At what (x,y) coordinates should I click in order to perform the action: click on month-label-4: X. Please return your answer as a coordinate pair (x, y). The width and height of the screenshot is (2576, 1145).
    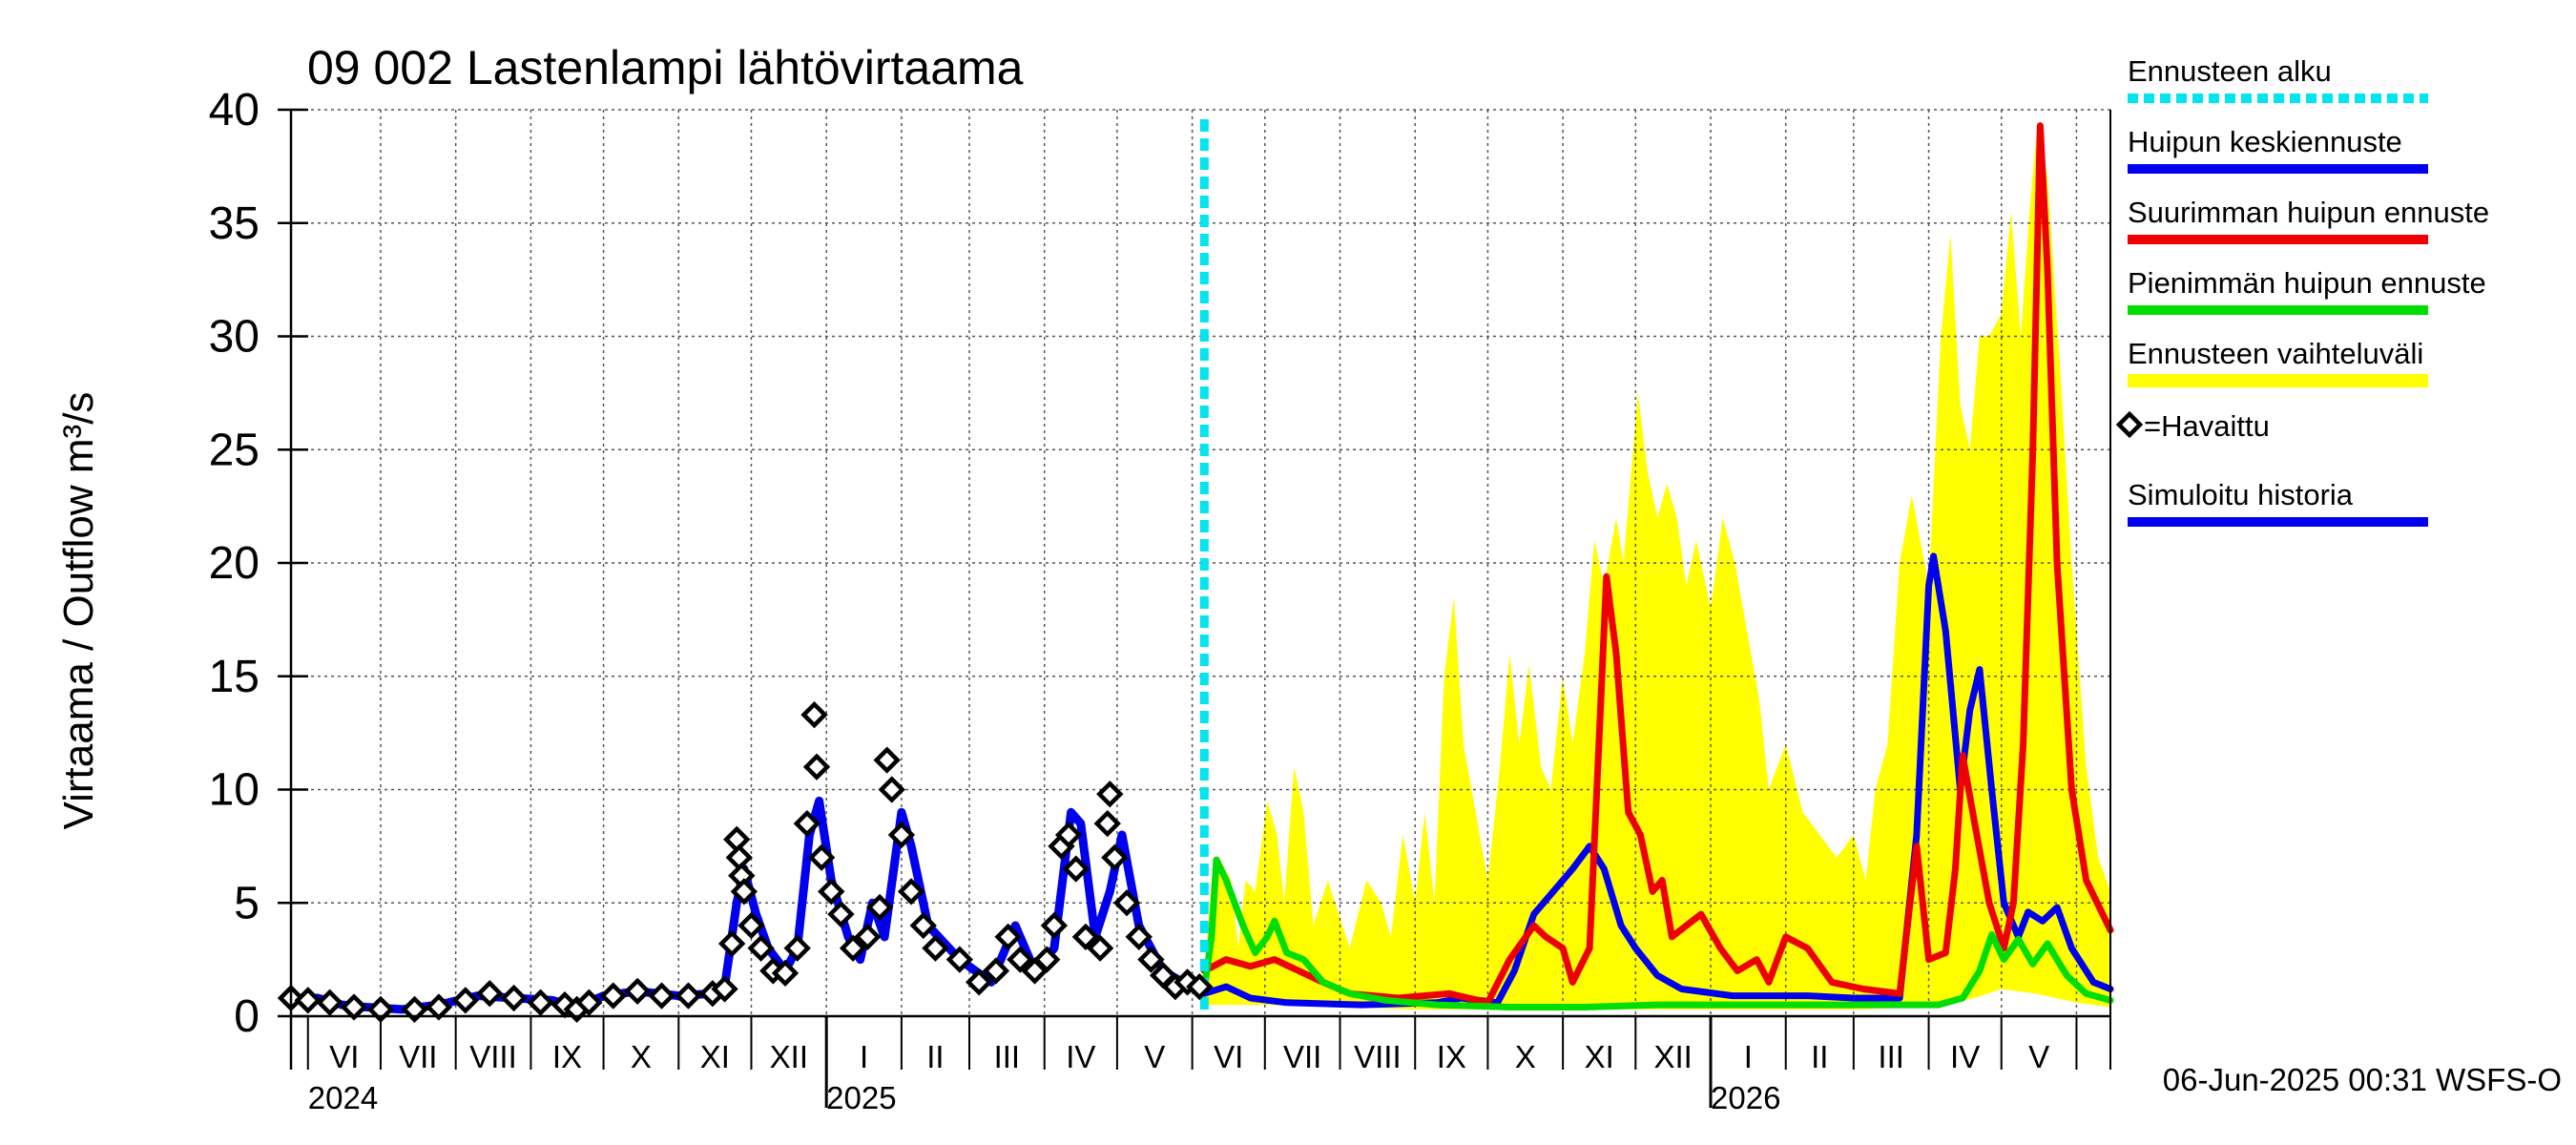
    Looking at the image, I should click on (641, 1056).